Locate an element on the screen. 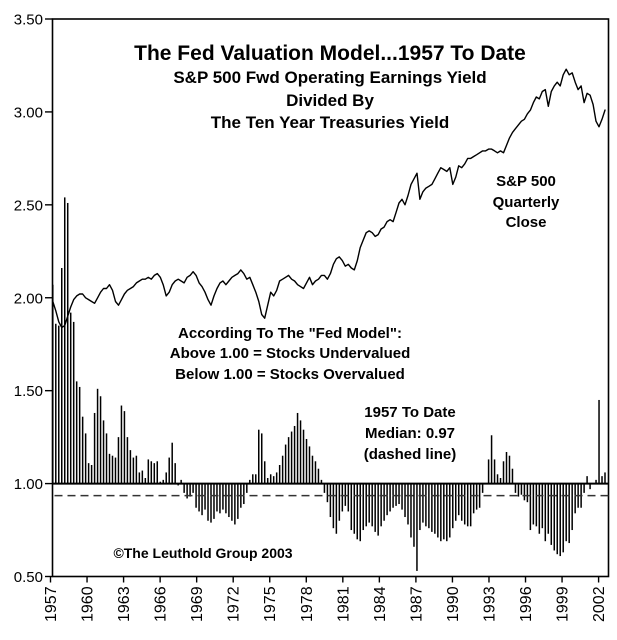  y-axis-tick-label: 2.00 is located at coordinates (28, 298).